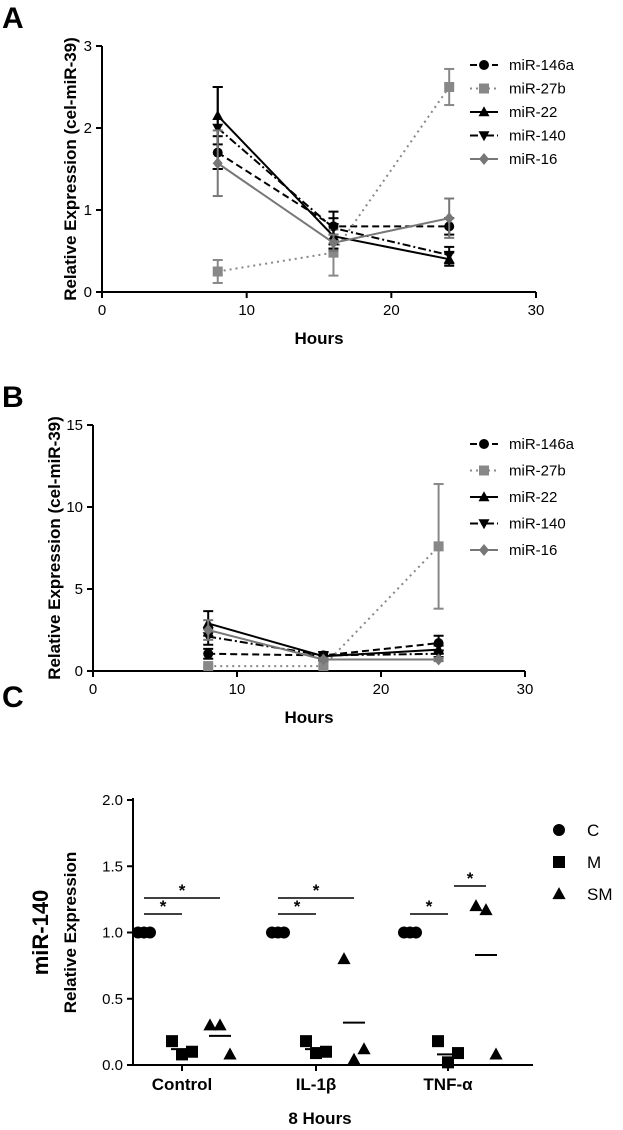 The image size is (623, 1130). Describe the element at coordinates (353, 982) in the screenshot. I see `series-SM` at that location.